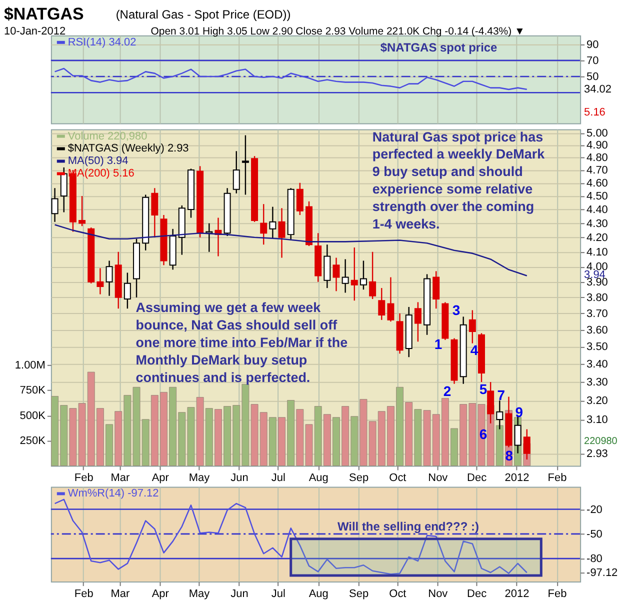  What do you see at coordinates (597, 382) in the screenshot?
I see `y-tick-label: 3.30` at bounding box center [597, 382].